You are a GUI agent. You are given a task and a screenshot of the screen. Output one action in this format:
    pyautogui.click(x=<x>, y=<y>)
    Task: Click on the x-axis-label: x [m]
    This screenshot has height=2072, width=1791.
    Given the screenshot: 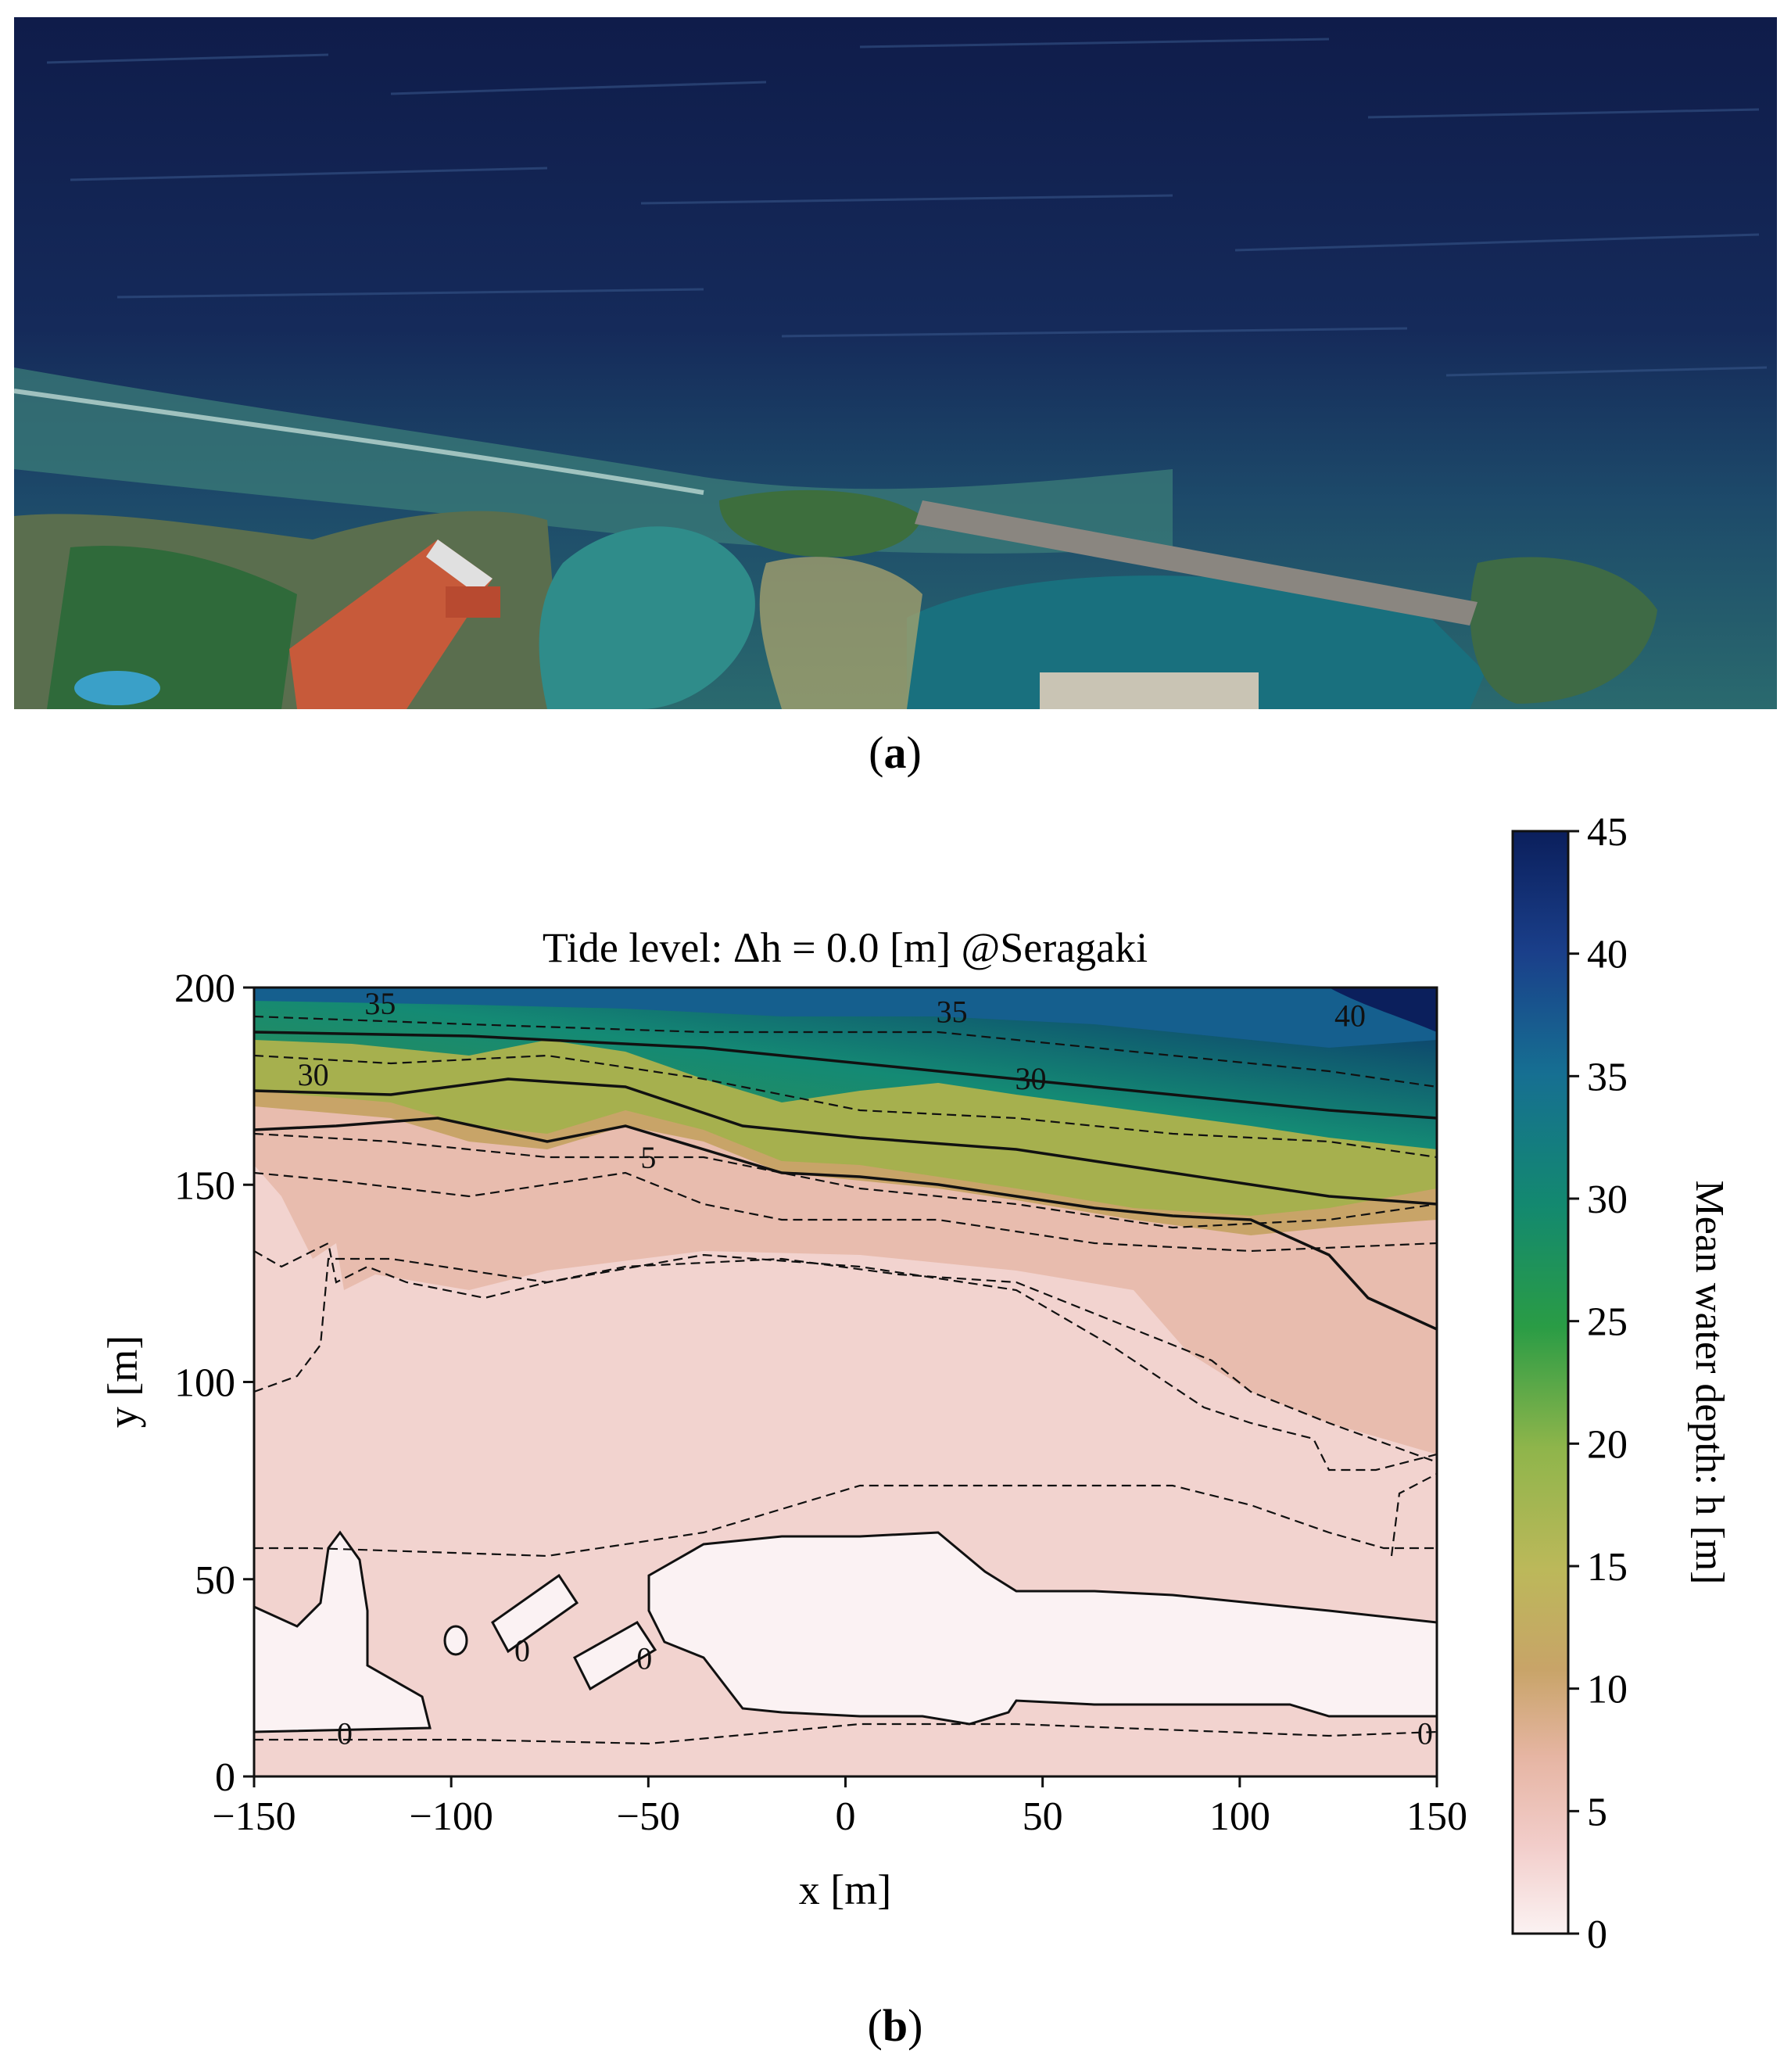 What is the action you would take?
    pyautogui.click(x=845, y=1889)
    